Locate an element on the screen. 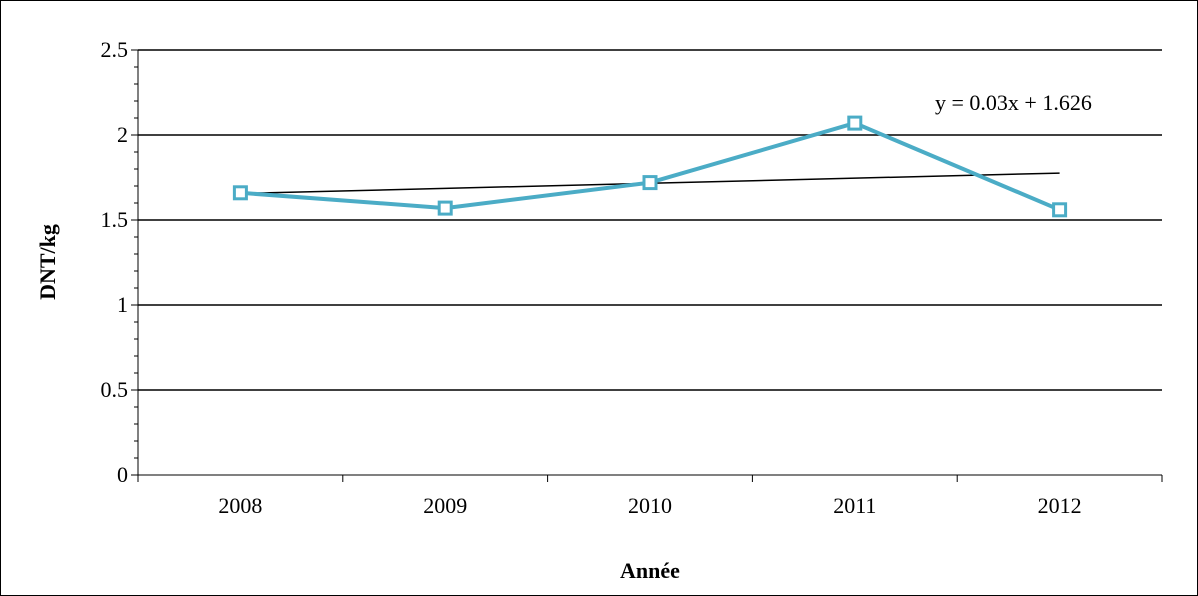  y-tick-label: 2 is located at coordinates (122, 134).